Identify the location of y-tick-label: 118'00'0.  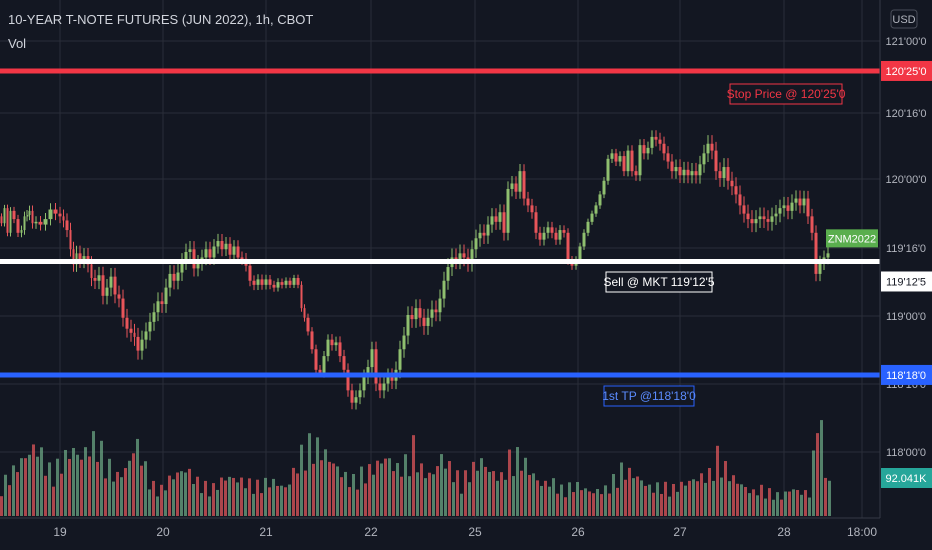
(906, 453).